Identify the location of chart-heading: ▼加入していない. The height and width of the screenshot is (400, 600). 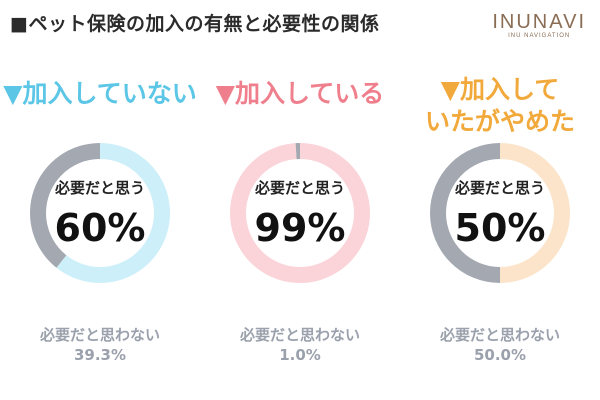
(100, 94).